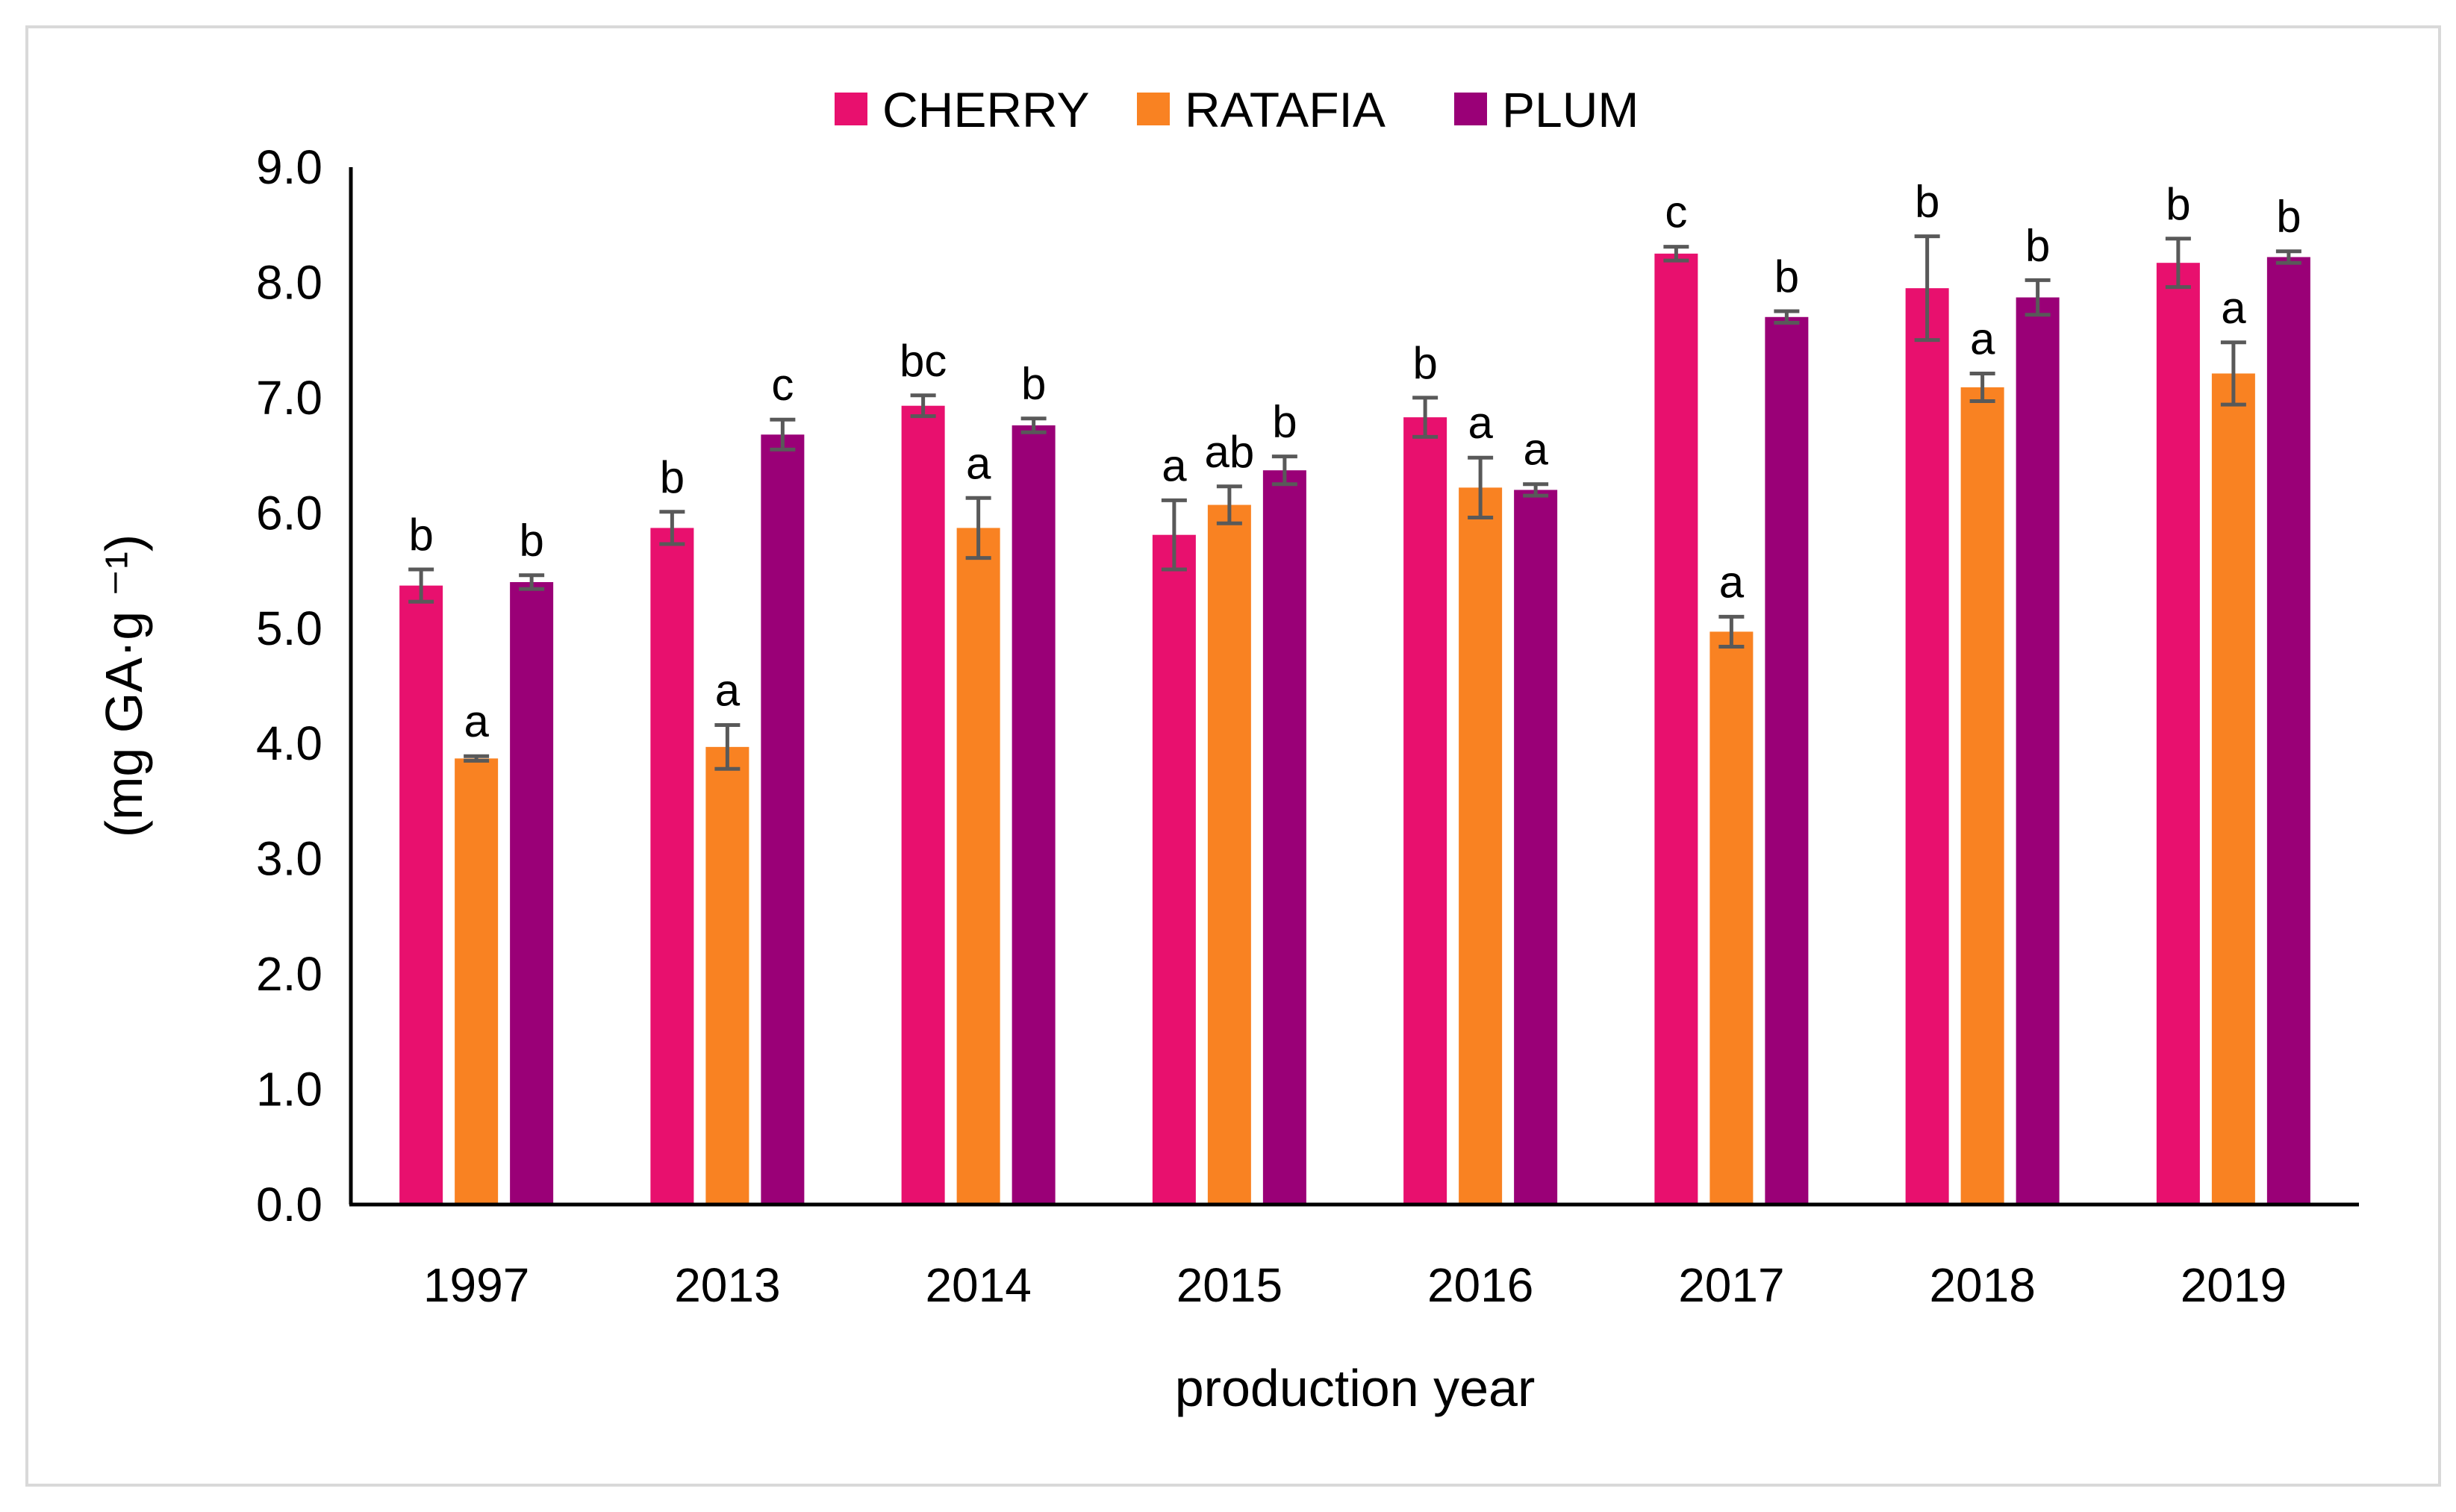  What do you see at coordinates (1229, 1285) in the screenshot?
I see `x-tick-label: 2015` at bounding box center [1229, 1285].